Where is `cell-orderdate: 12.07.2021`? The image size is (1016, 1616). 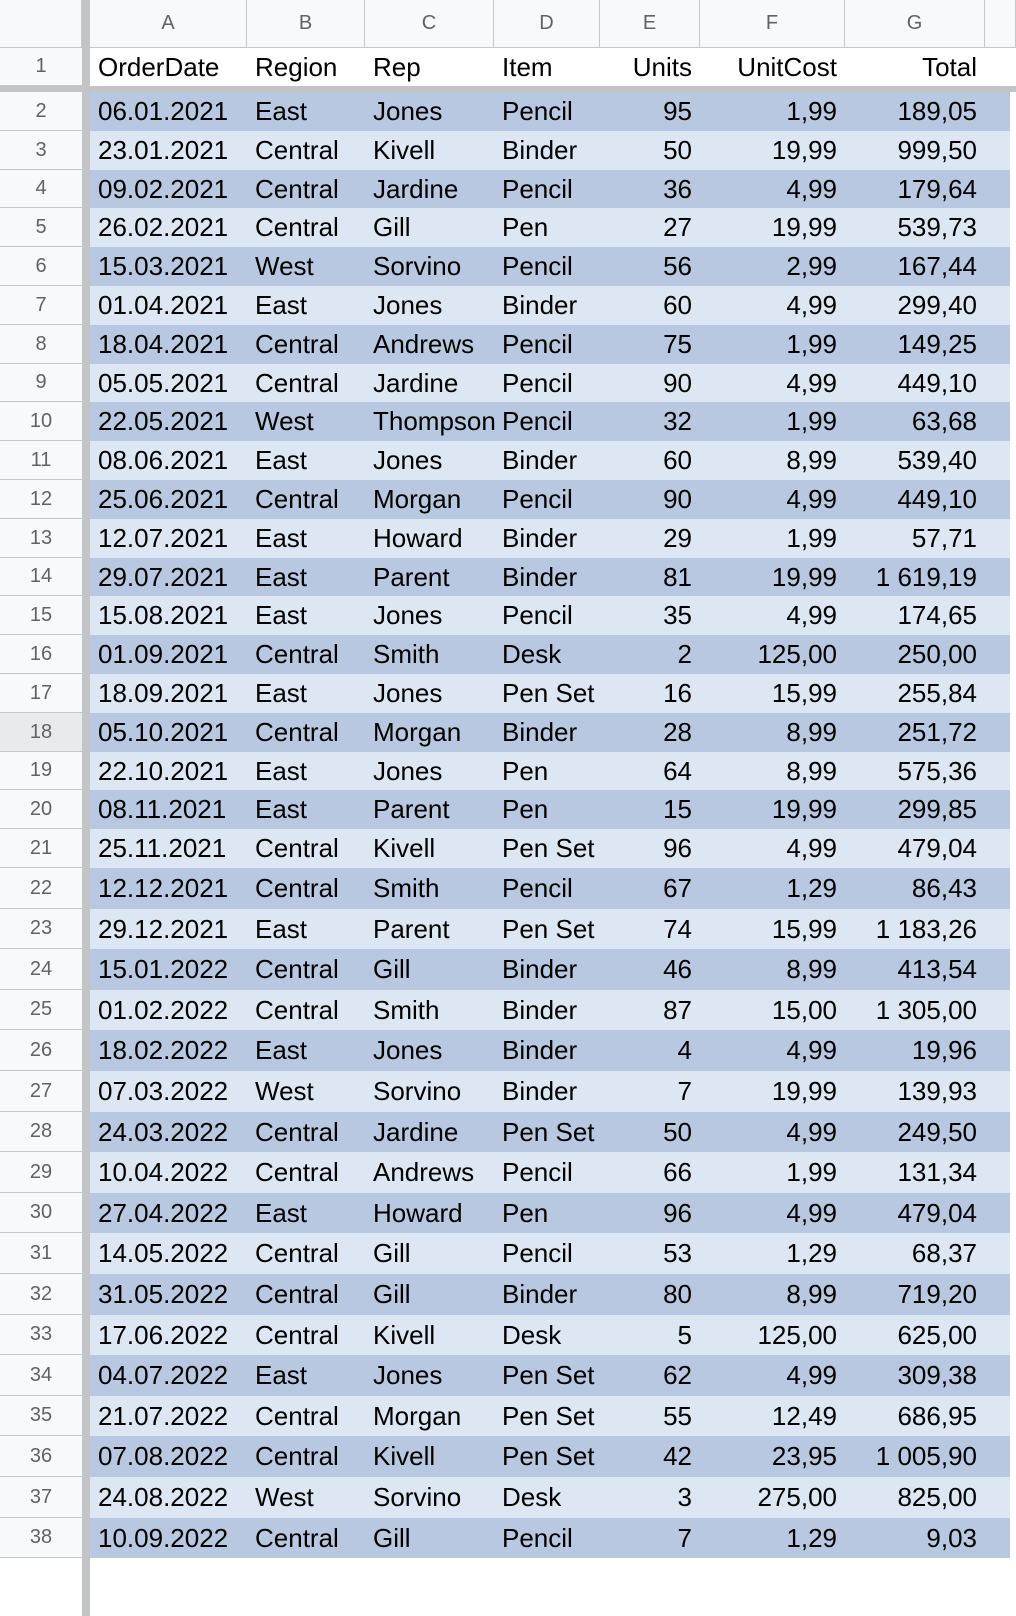
cell-orderdate: 12.07.2021 is located at coordinates (163, 538).